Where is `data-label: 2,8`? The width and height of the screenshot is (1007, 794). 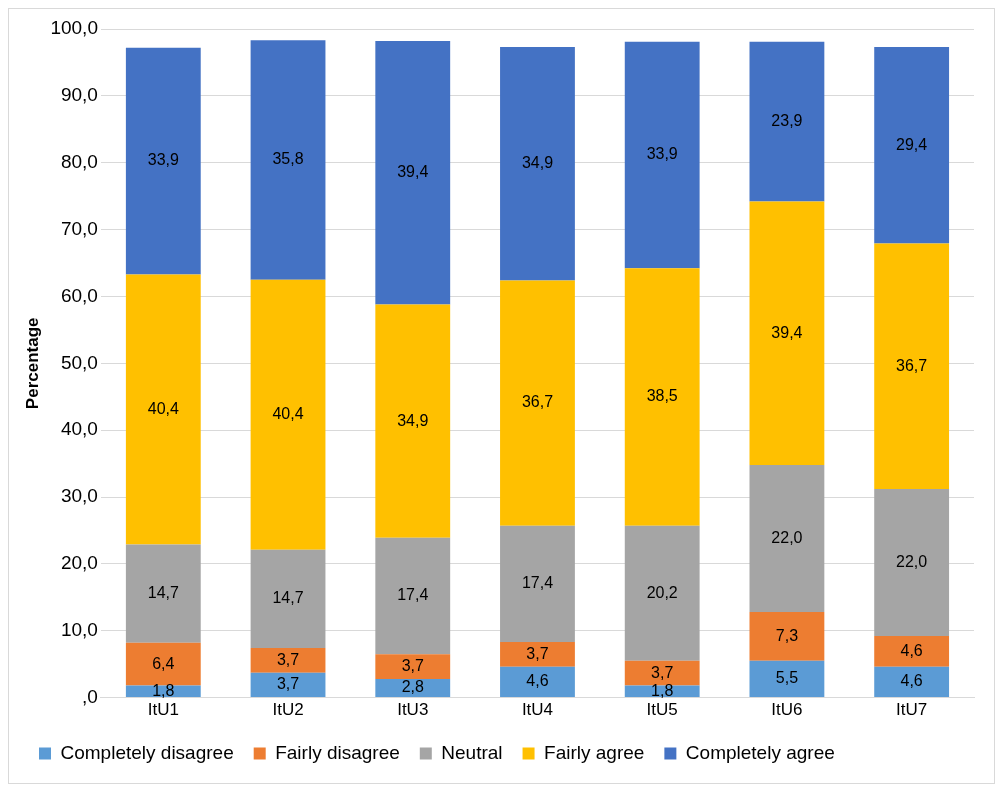
data-label: 2,8 is located at coordinates (412, 687).